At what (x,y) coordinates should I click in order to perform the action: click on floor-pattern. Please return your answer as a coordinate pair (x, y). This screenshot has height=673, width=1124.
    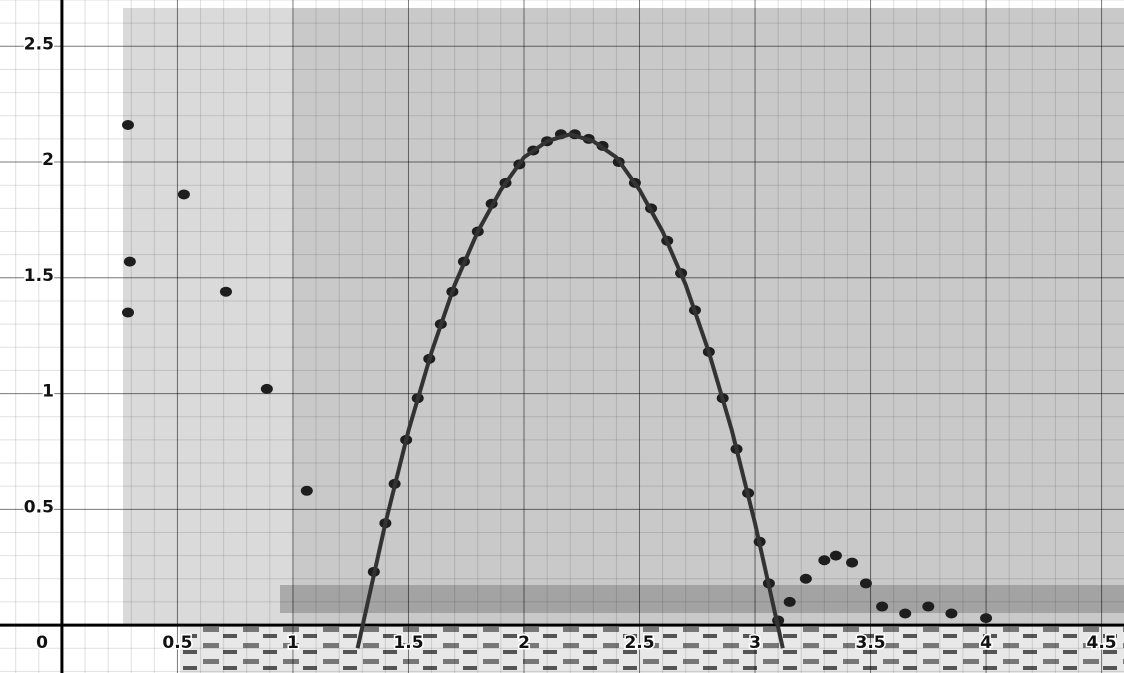
    Looking at the image, I should click on (652, 650).